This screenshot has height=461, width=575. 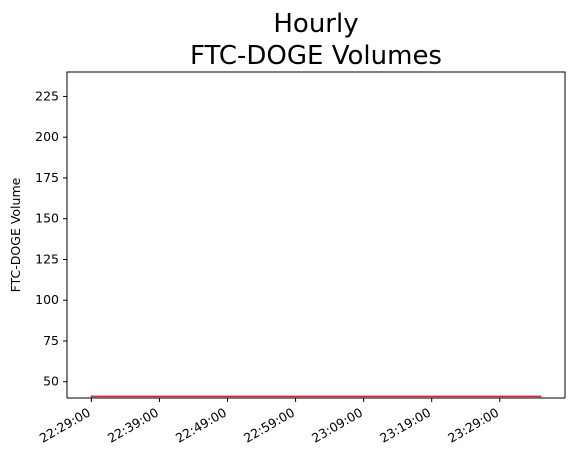 What do you see at coordinates (47, 177) in the screenshot?
I see `y-tick-label: 175` at bounding box center [47, 177].